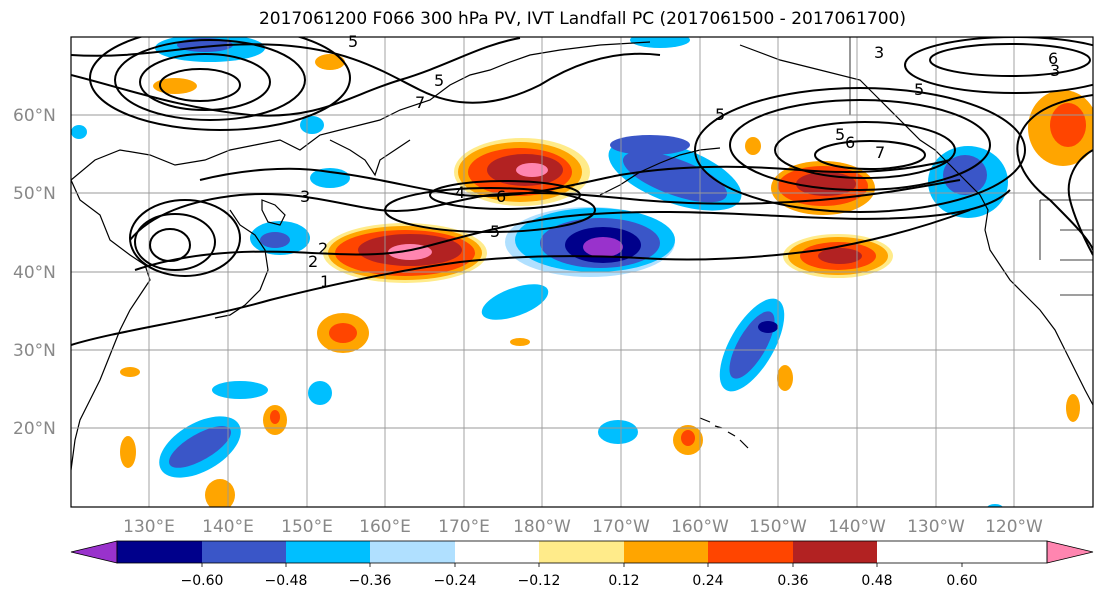  Describe the element at coordinates (792, 581) in the screenshot. I see `colorbar-tick-label: 0.36` at that location.